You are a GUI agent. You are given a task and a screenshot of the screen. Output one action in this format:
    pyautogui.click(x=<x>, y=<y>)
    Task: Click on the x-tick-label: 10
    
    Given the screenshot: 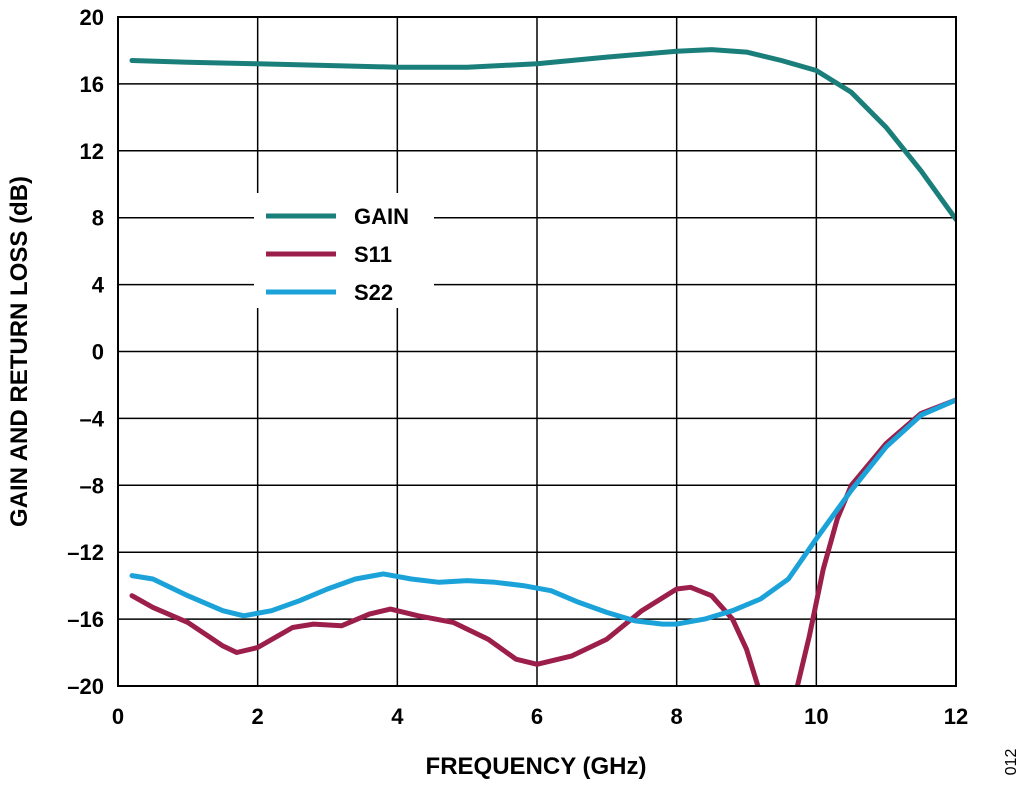 What is the action you would take?
    pyautogui.click(x=816, y=716)
    